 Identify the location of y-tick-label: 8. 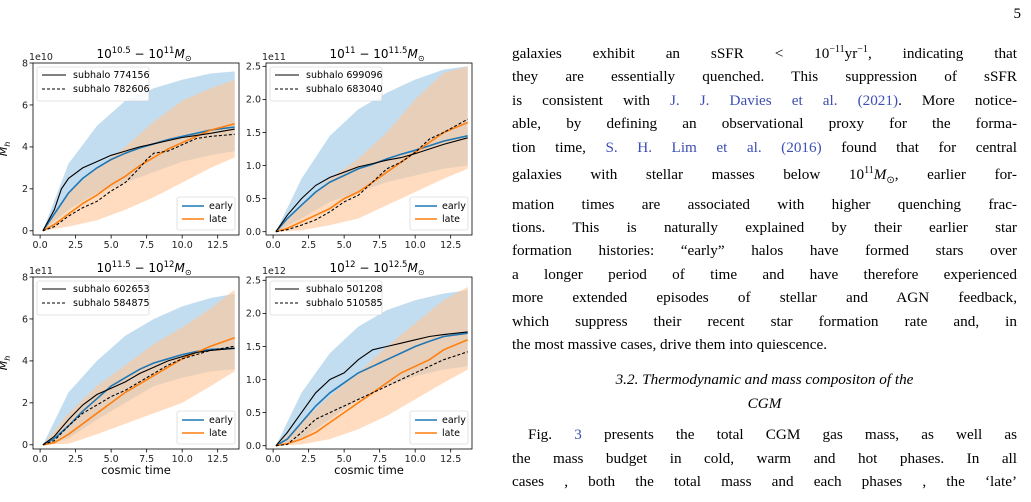
(25, 277).